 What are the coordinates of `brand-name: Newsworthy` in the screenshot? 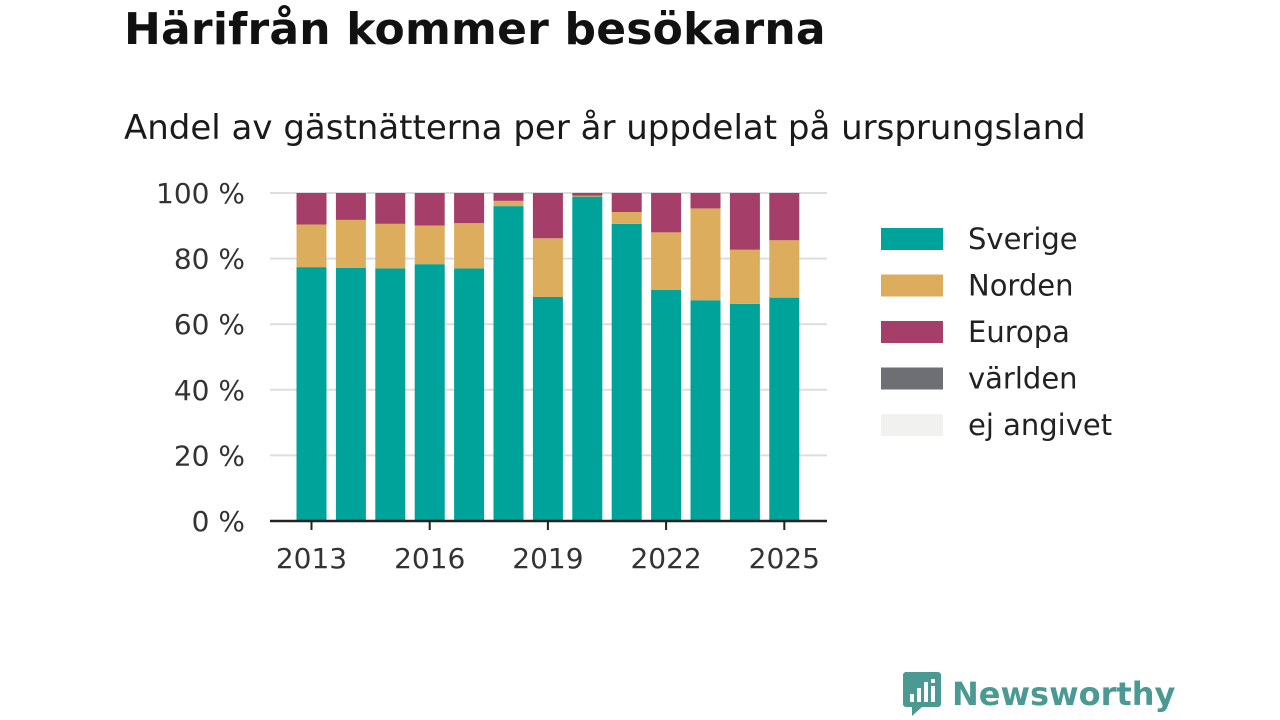 It's located at (1064, 694).